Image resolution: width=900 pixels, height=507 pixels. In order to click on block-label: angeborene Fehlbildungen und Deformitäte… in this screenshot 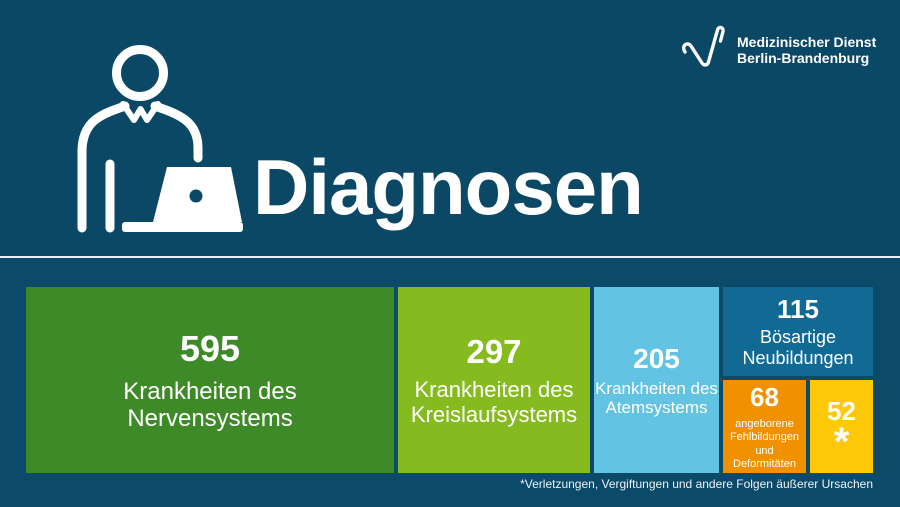, I will do `click(764, 444)`.